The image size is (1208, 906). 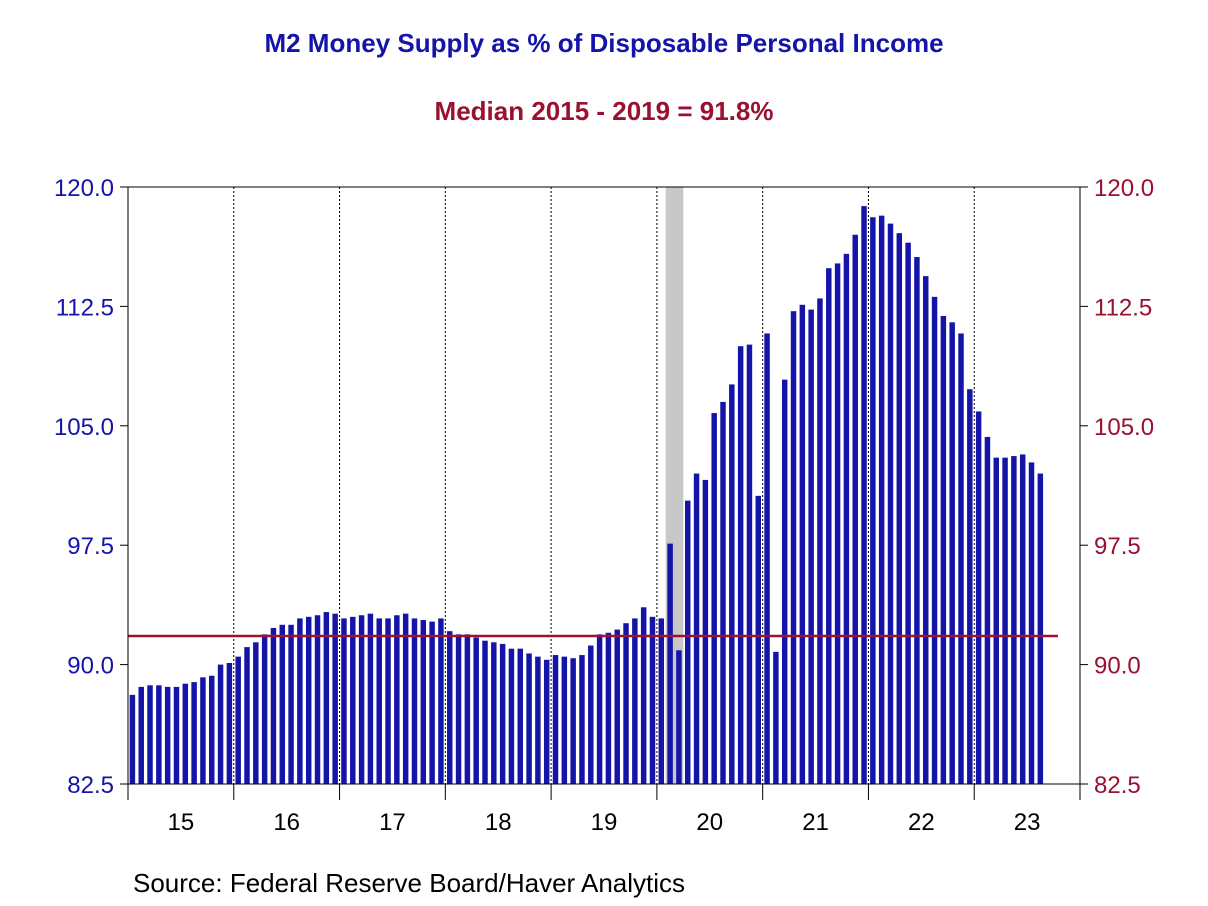 What do you see at coordinates (1124, 188) in the screenshot?
I see `y-tick-label-right: 120.0` at bounding box center [1124, 188].